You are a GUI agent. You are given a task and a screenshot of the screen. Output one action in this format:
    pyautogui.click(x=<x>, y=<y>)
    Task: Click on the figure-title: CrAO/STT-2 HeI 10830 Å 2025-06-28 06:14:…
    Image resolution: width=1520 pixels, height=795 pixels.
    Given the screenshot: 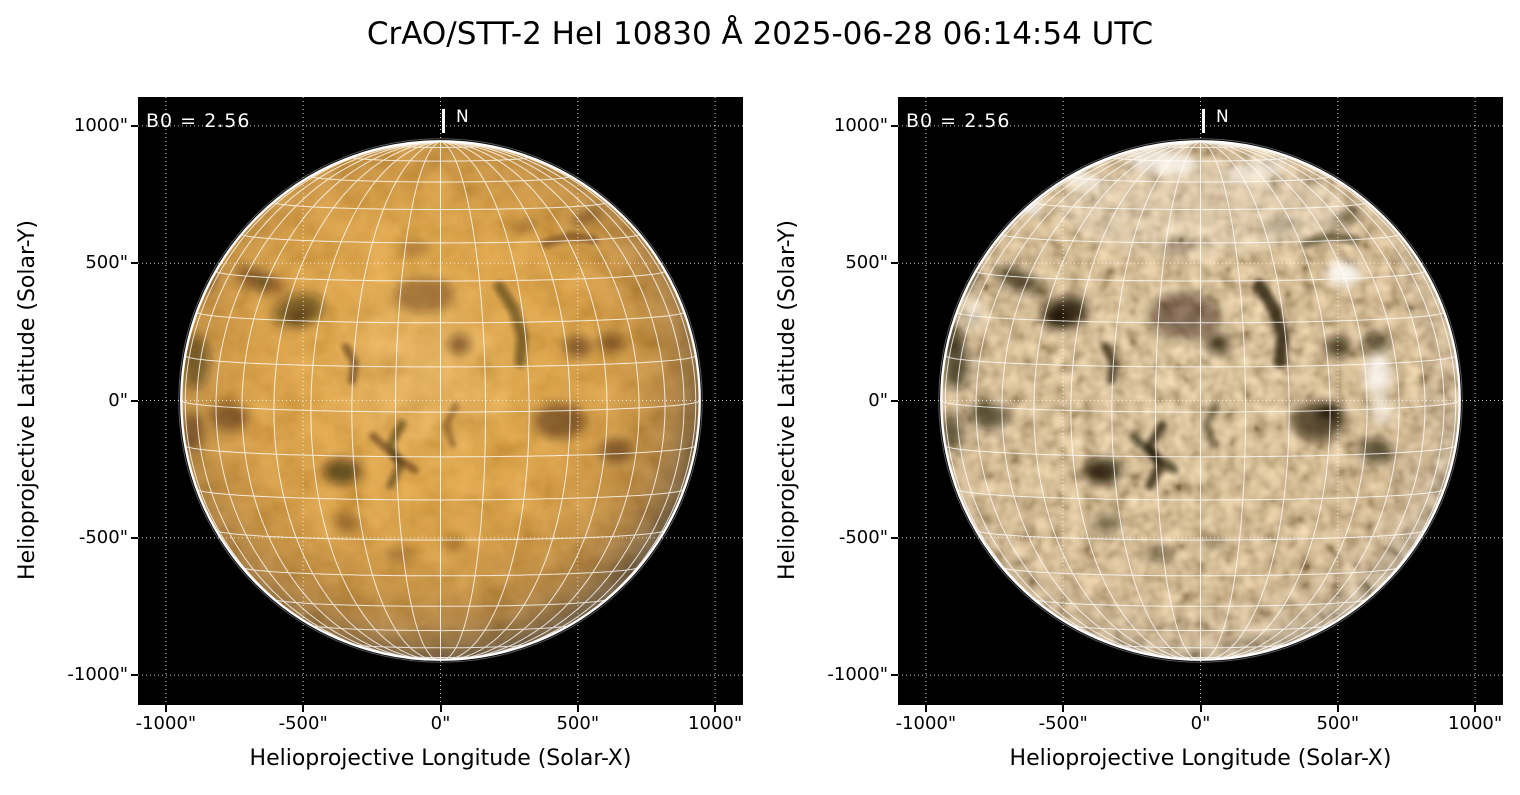 What is the action you would take?
    pyautogui.click(x=760, y=34)
    